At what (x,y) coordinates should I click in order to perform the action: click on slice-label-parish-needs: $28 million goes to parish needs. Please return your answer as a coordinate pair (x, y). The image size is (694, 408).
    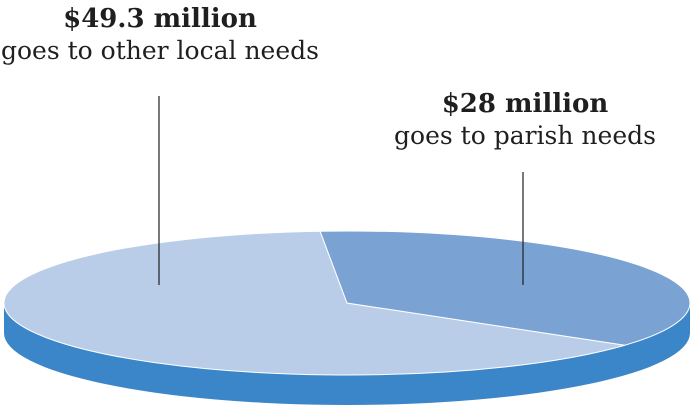
    Looking at the image, I should click on (525, 120).